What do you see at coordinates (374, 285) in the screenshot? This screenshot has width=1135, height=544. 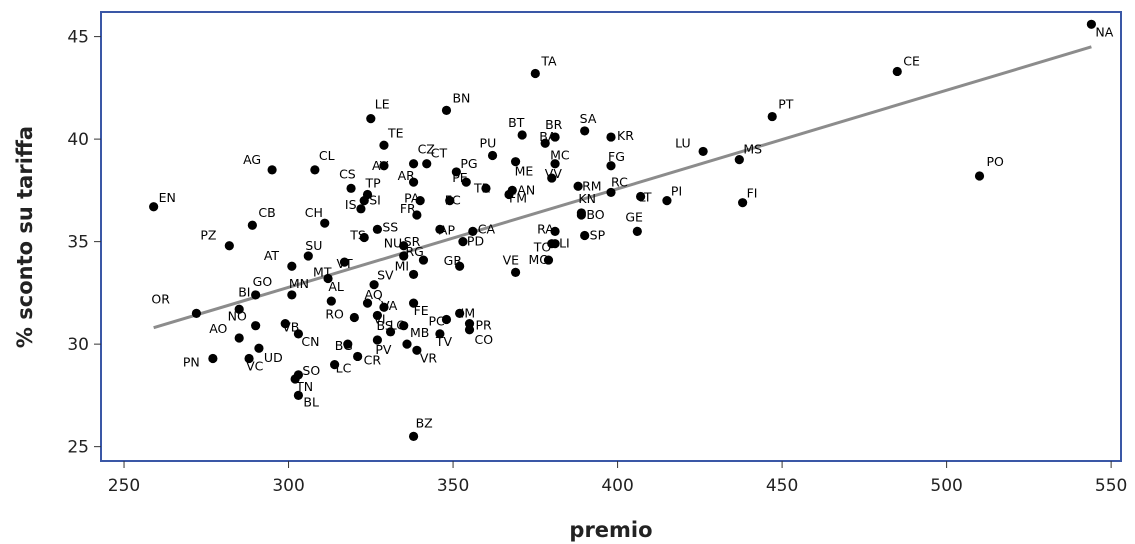 I see `point-sv` at bounding box center [374, 285].